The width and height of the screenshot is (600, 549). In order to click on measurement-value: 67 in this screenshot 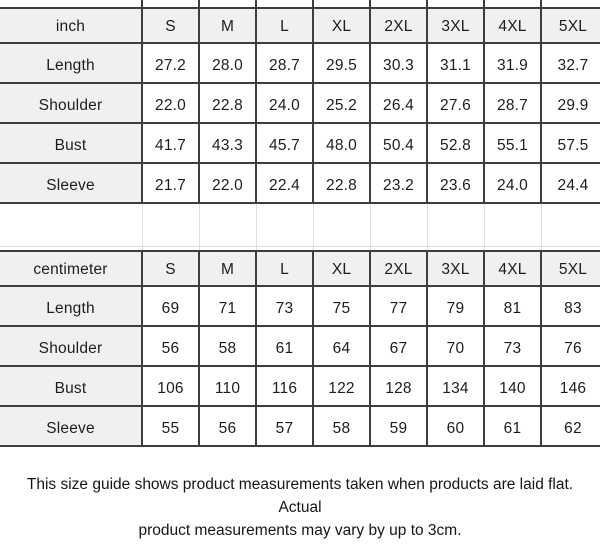, I will do `click(399, 346)`.